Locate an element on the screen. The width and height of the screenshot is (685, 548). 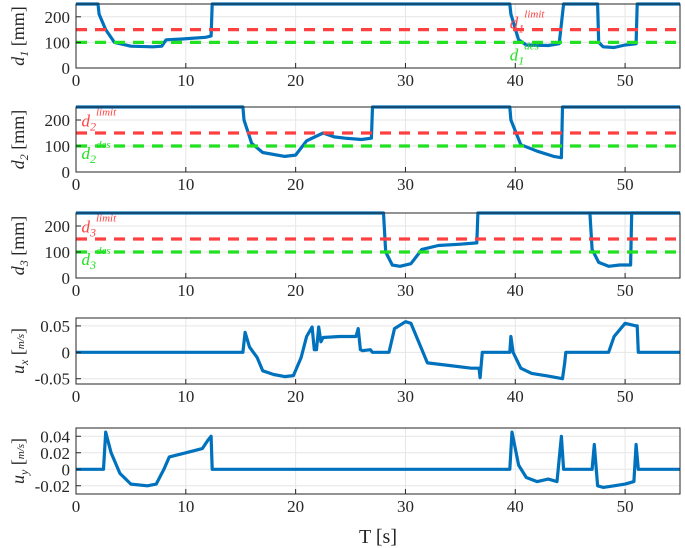
annotation-limit: d1limit is located at coordinates (528, 21).